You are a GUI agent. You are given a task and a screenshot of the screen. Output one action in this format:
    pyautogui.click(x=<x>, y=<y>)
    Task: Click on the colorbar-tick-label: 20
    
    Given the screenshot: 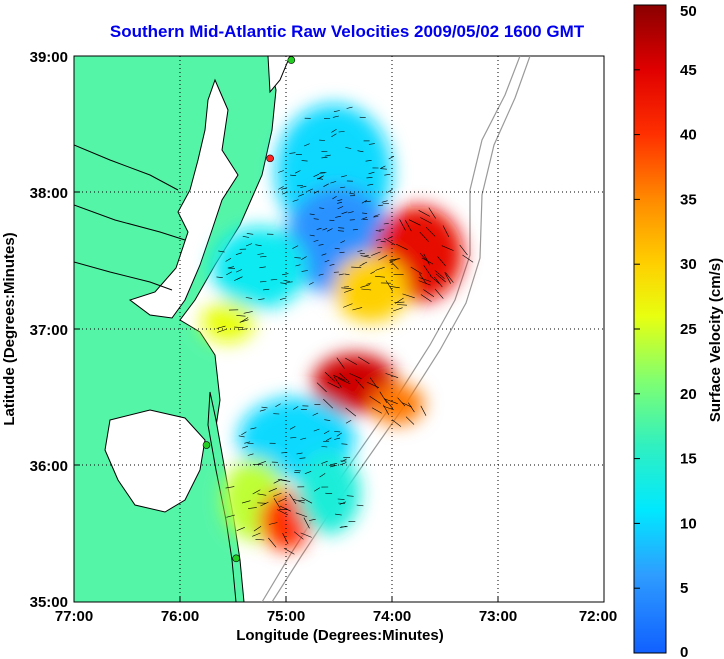 What is the action you would take?
    pyautogui.click(x=688, y=394)
    